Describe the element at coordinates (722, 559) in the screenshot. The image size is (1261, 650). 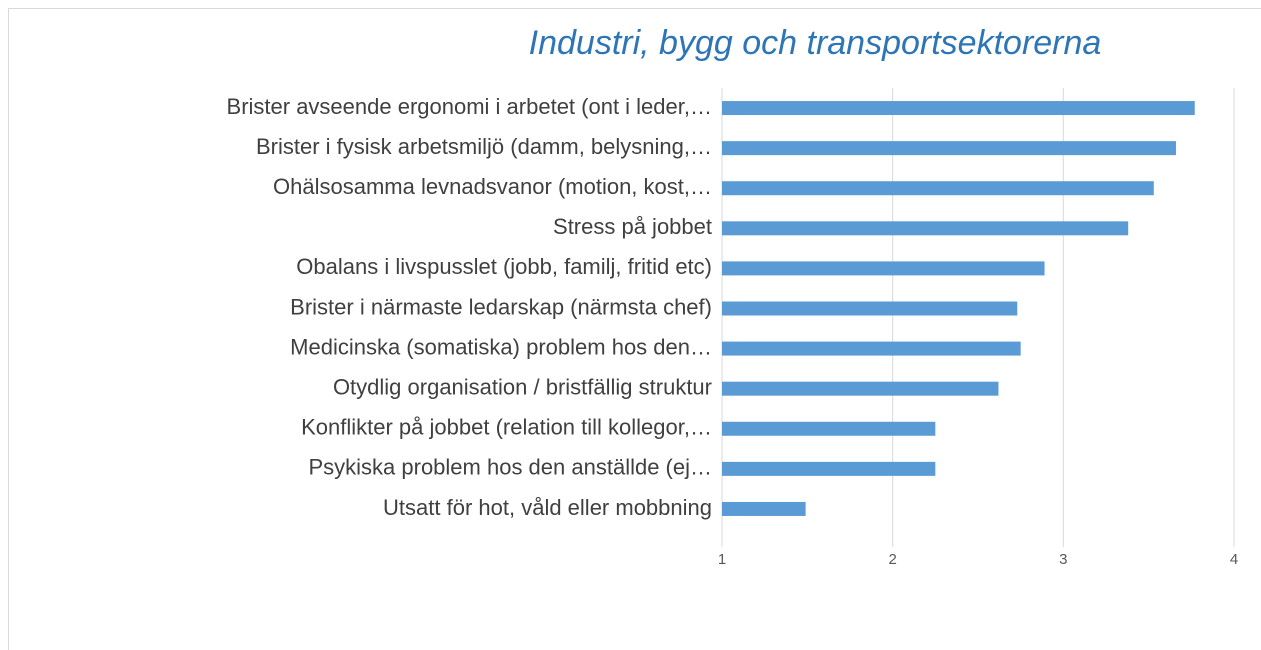
I see `x-tick-label: 1` at that location.